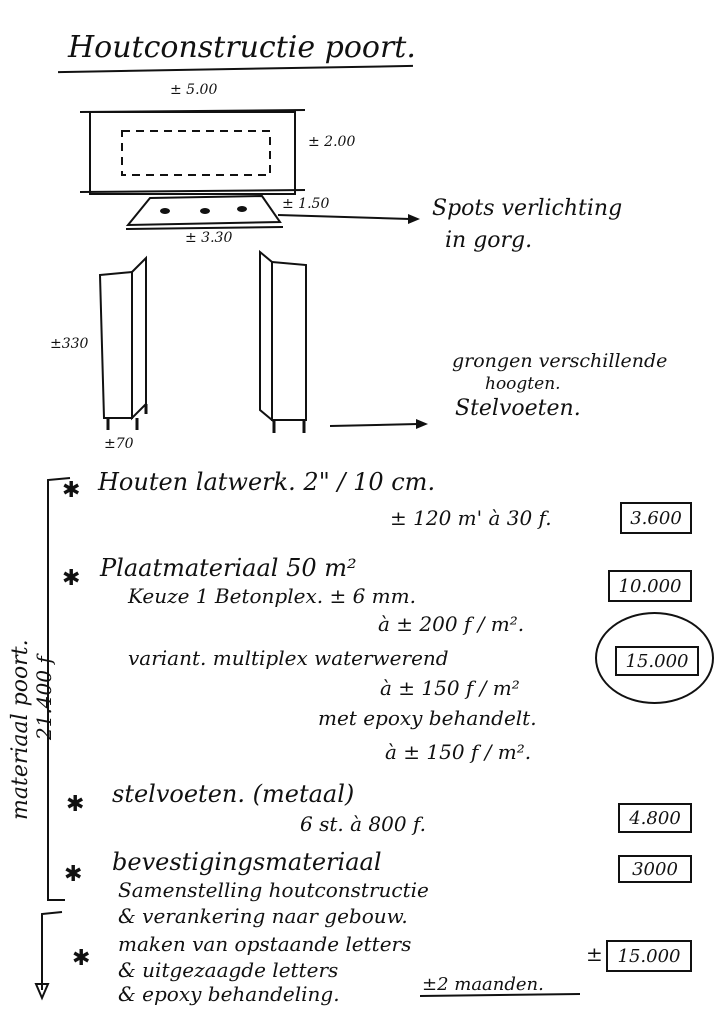 The width and height of the screenshot is (720, 1011). Describe the element at coordinates (247, 862) in the screenshot. I see `item-4-line-1: bevestigingsmateriaal` at that location.